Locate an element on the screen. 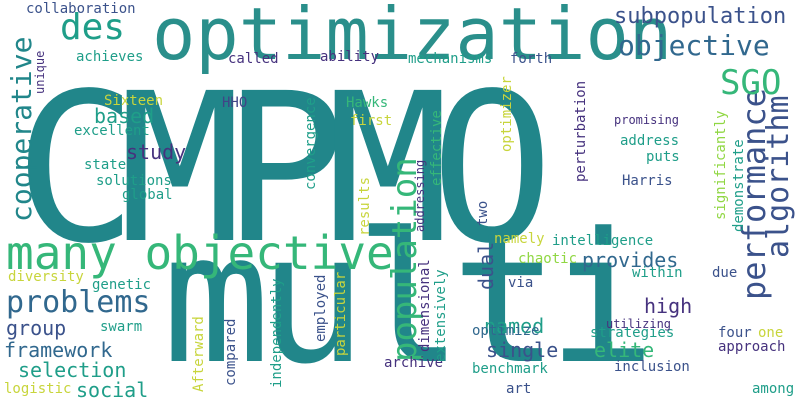 The image size is (800, 400). word-puts: puts is located at coordinates (663, 157).